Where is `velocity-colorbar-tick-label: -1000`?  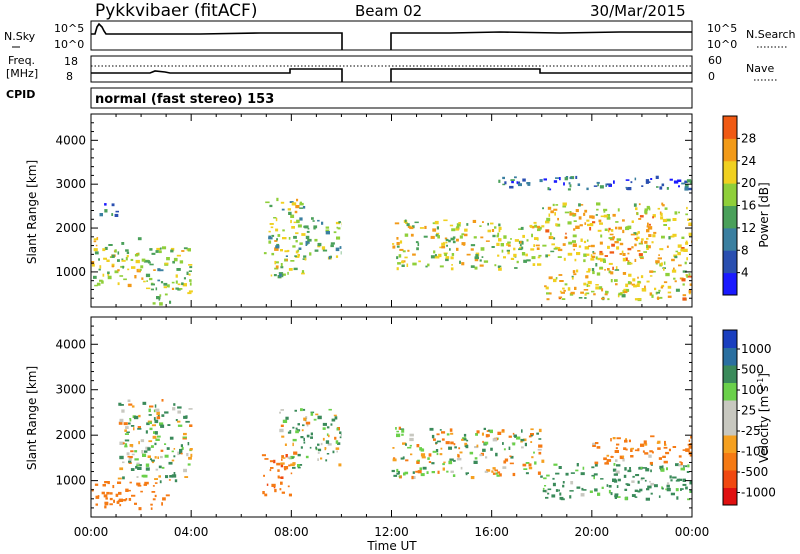
velocity-colorbar-tick-label: -1000 is located at coordinates (758, 493).